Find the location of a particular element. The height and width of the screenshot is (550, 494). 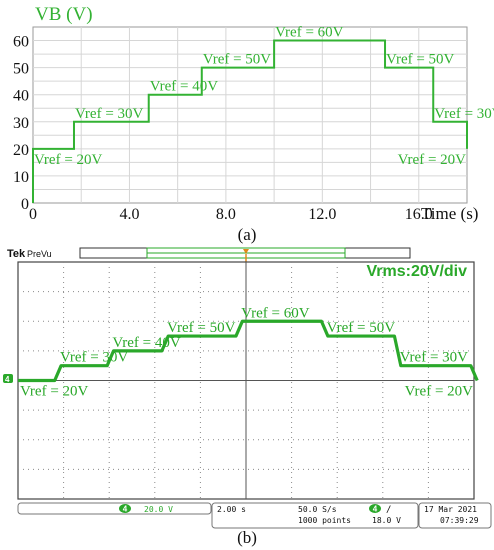

panel-a-y-tick-labels: 0 10 20 30 40 50 60 is located at coordinates (21, 123).